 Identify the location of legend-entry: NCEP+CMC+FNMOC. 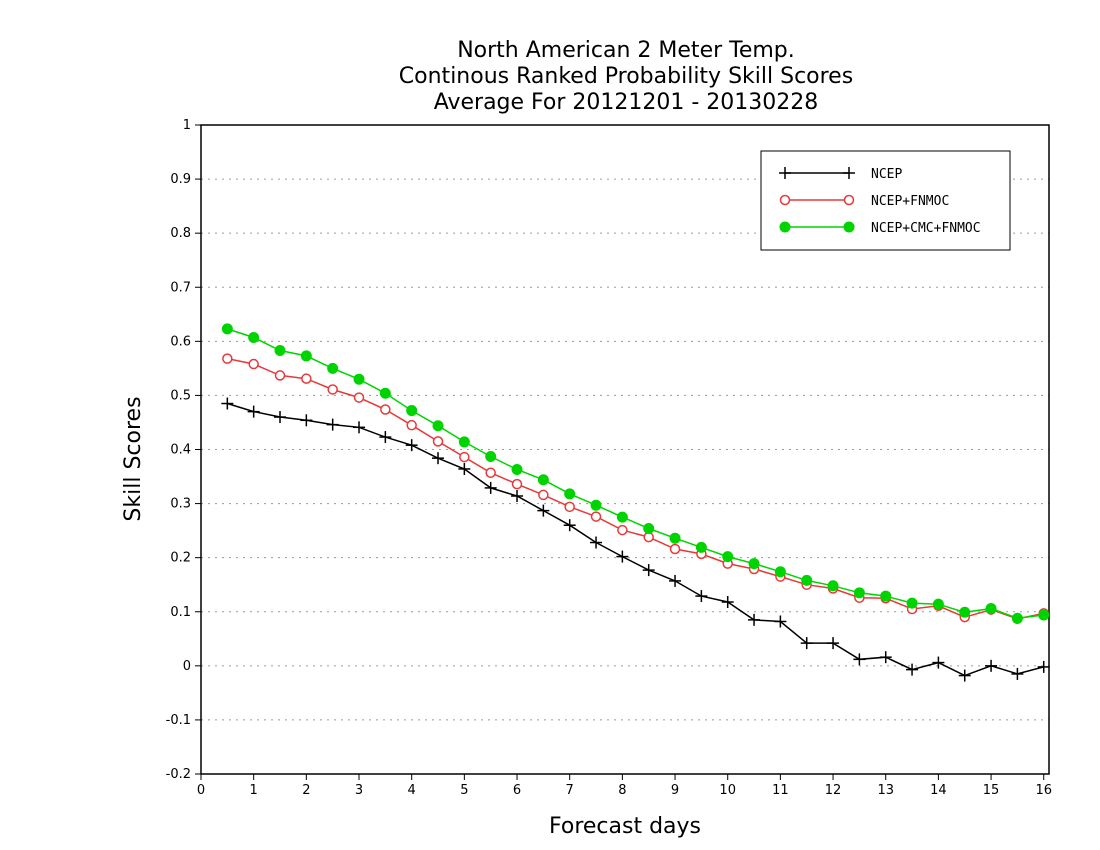
(880, 228).